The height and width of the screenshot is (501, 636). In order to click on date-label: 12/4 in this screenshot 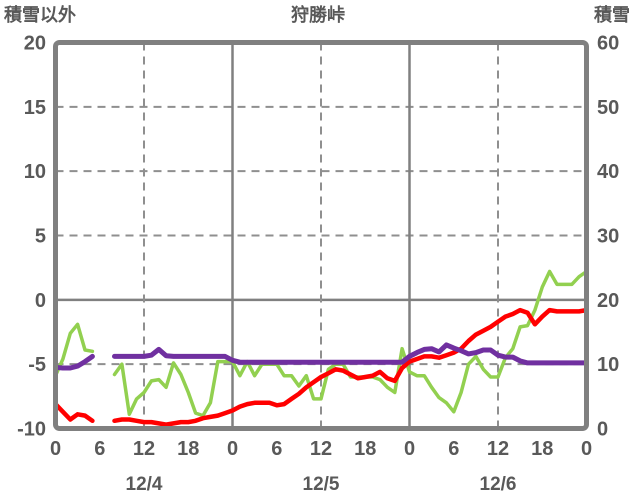, I will do `click(144, 484)`.